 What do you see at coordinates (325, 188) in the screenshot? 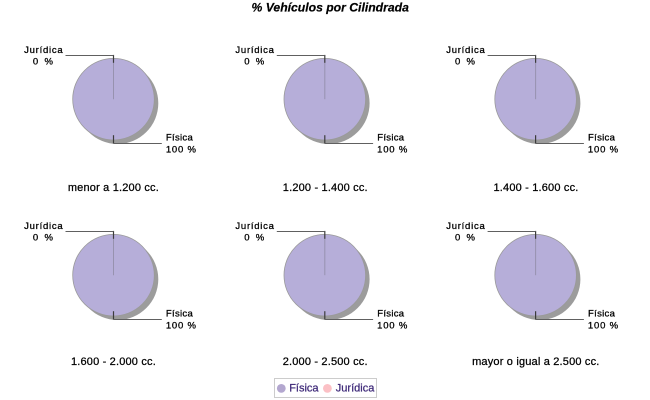
I see `svg-text: 1.200 - 1.400 cc.` at bounding box center [325, 188].